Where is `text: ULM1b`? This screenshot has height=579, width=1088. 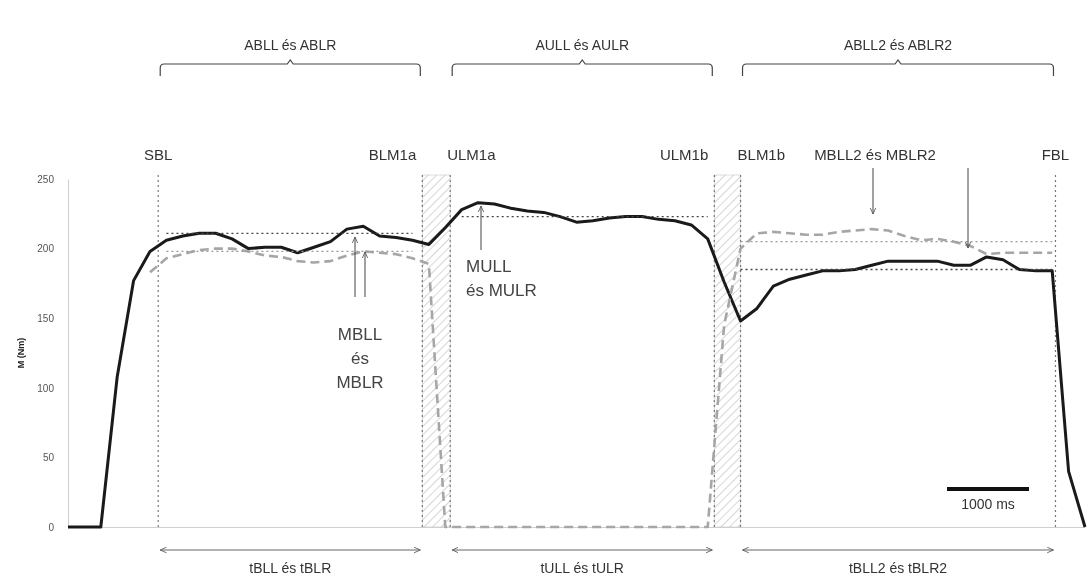 text: ULM1b is located at coordinates (684, 154).